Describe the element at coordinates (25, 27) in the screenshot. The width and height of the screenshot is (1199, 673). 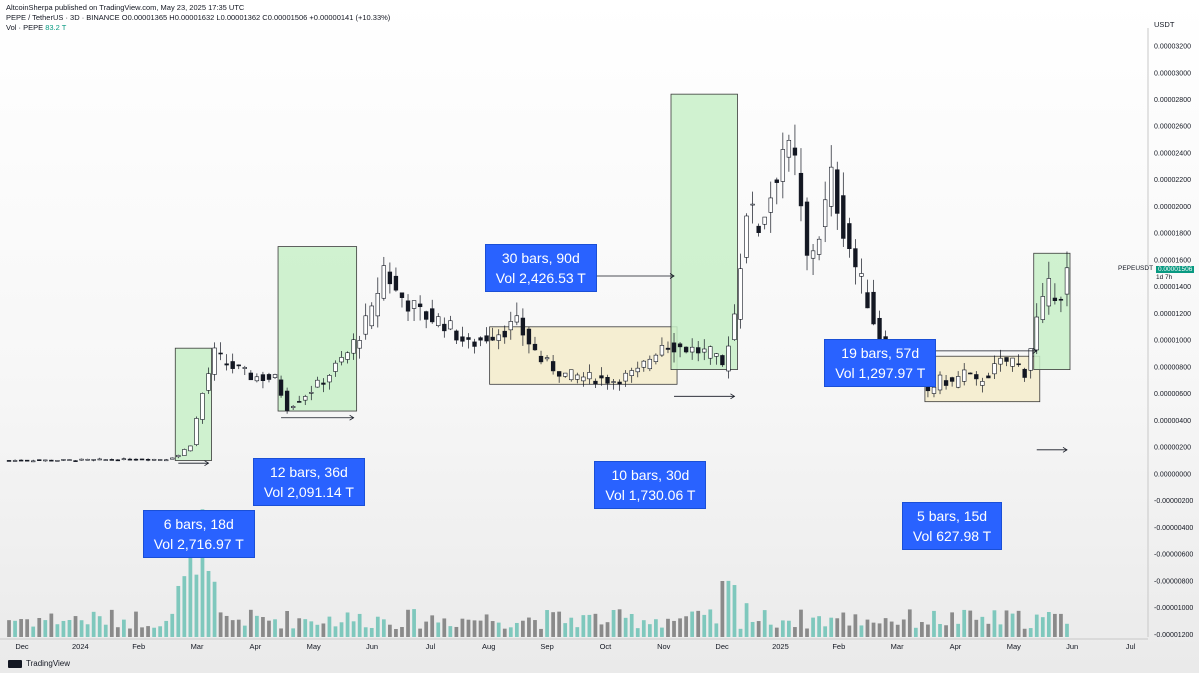
I see `vol-label: Vol · PEPE` at that location.